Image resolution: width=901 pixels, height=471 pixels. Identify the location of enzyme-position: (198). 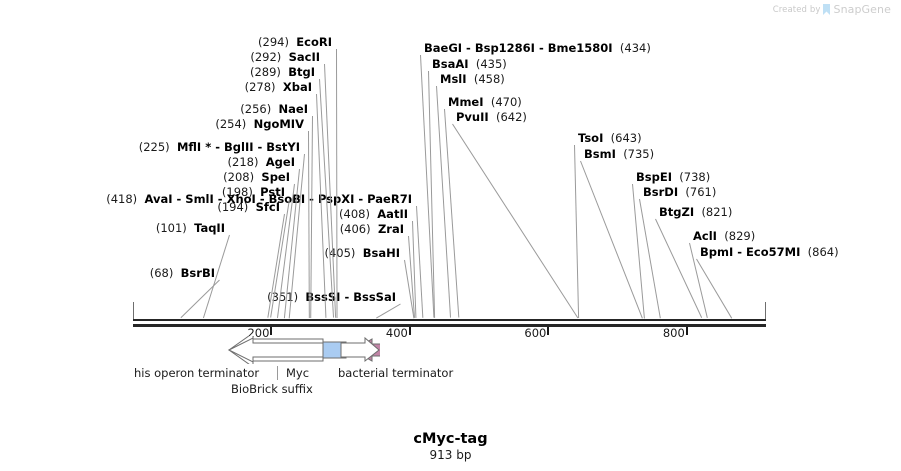
(237, 192).